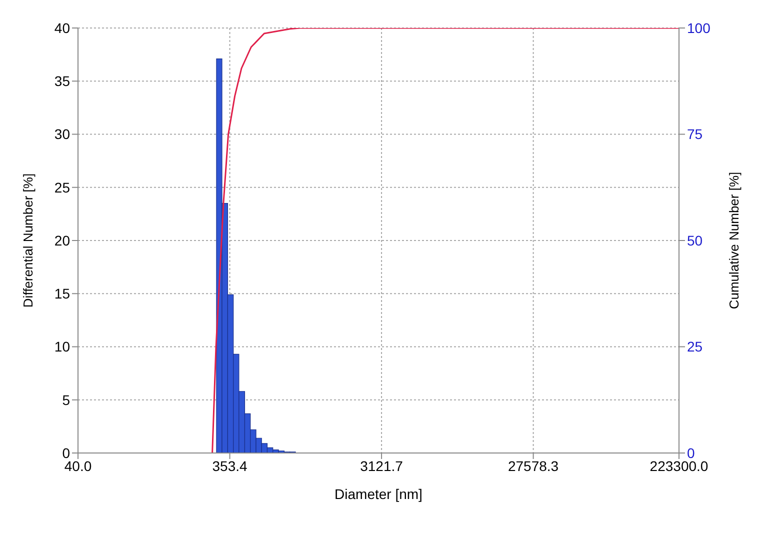  What do you see at coordinates (62, 346) in the screenshot?
I see `y-tick-label: 10` at bounding box center [62, 346].